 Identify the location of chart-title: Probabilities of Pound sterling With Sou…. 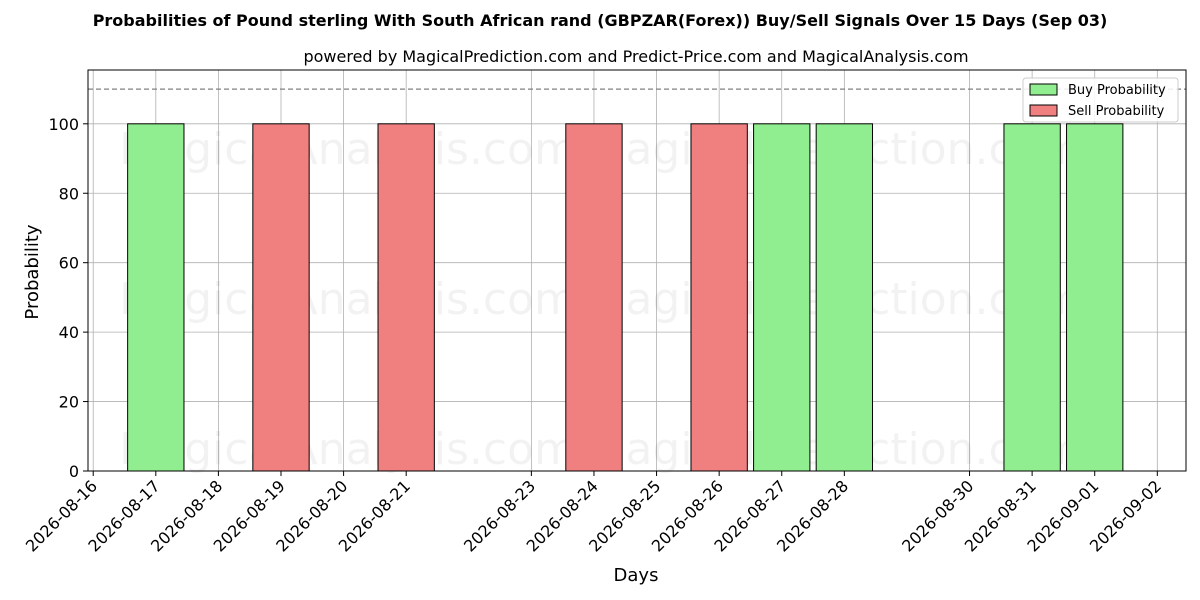
(600, 20).